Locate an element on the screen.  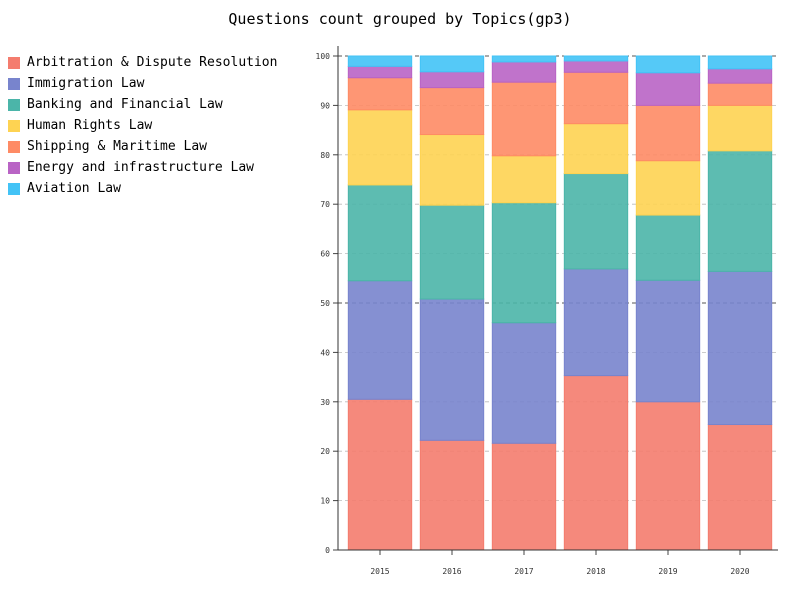
y-tick-label: 70 is located at coordinates (325, 204).